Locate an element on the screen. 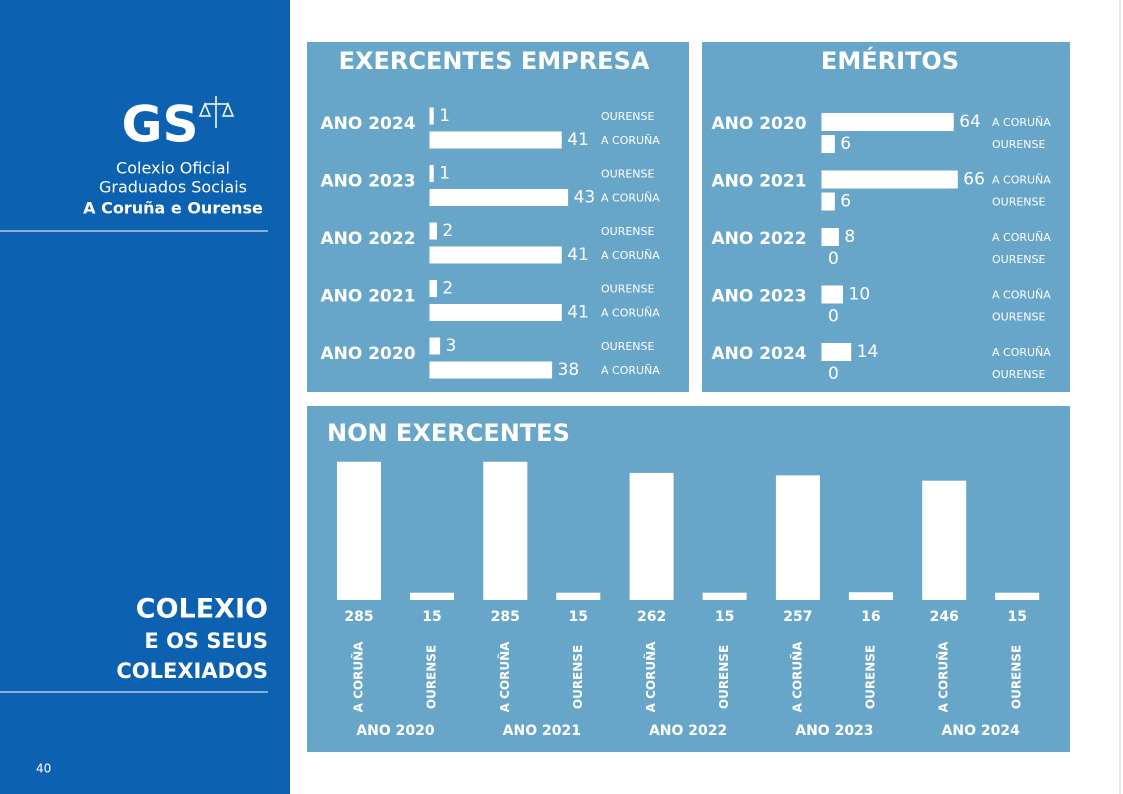 The width and height of the screenshot is (1123, 794). value-label: 66 is located at coordinates (974, 180).